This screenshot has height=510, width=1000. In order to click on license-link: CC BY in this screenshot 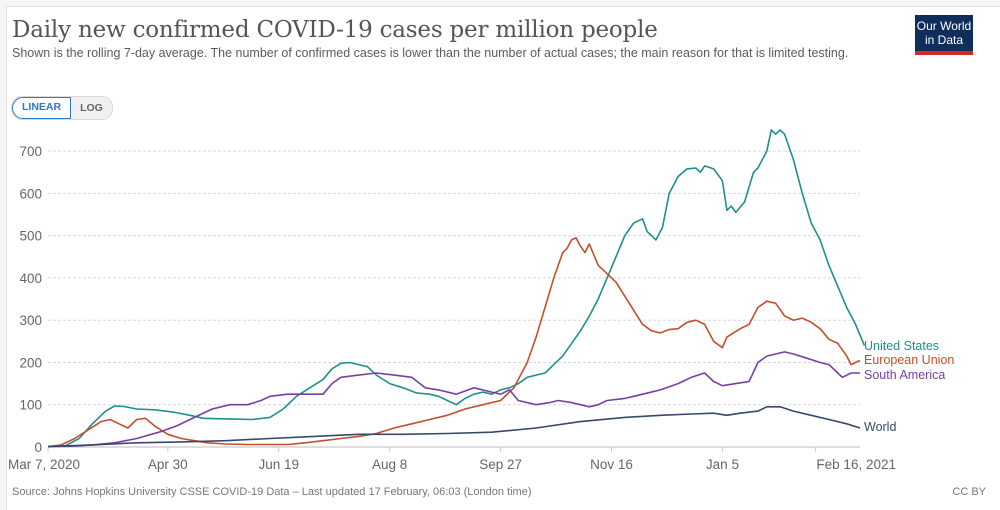, I will do `click(969, 492)`.